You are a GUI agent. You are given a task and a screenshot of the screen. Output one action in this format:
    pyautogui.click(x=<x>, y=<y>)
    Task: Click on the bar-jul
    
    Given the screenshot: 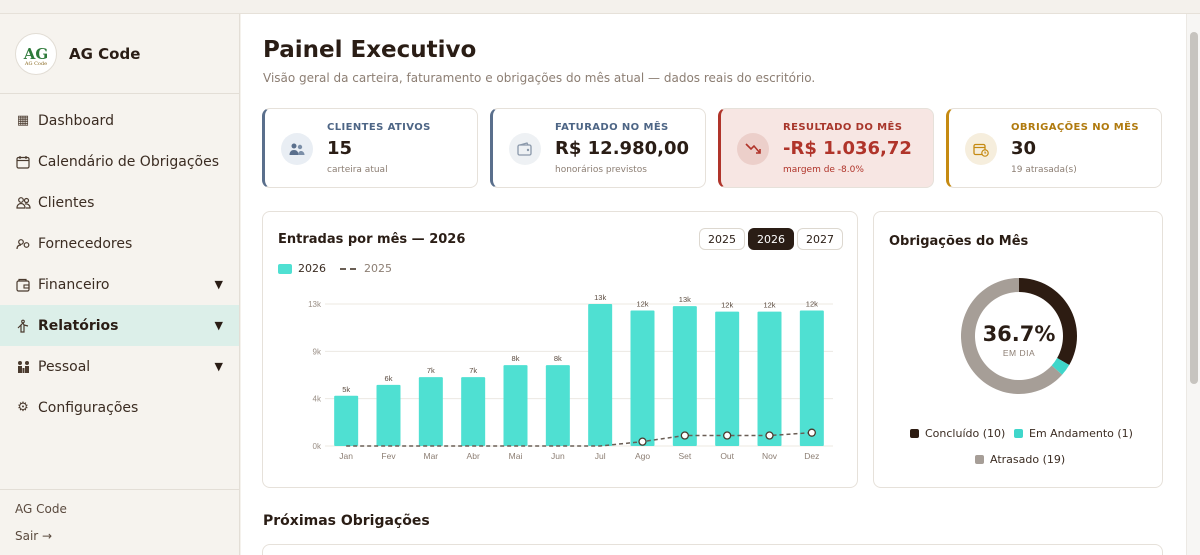 What is the action you would take?
    pyautogui.click(x=600, y=375)
    